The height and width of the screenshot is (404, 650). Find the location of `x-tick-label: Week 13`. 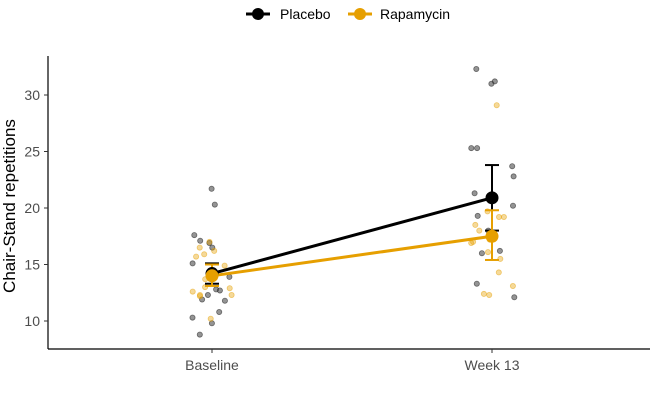

x-tick-label: Week 13 is located at coordinates (492, 365).